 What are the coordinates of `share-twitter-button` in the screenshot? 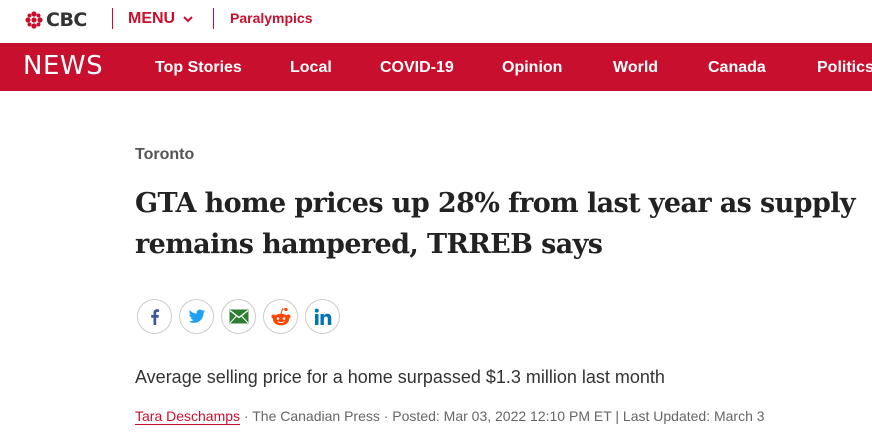 It's located at (196, 316).